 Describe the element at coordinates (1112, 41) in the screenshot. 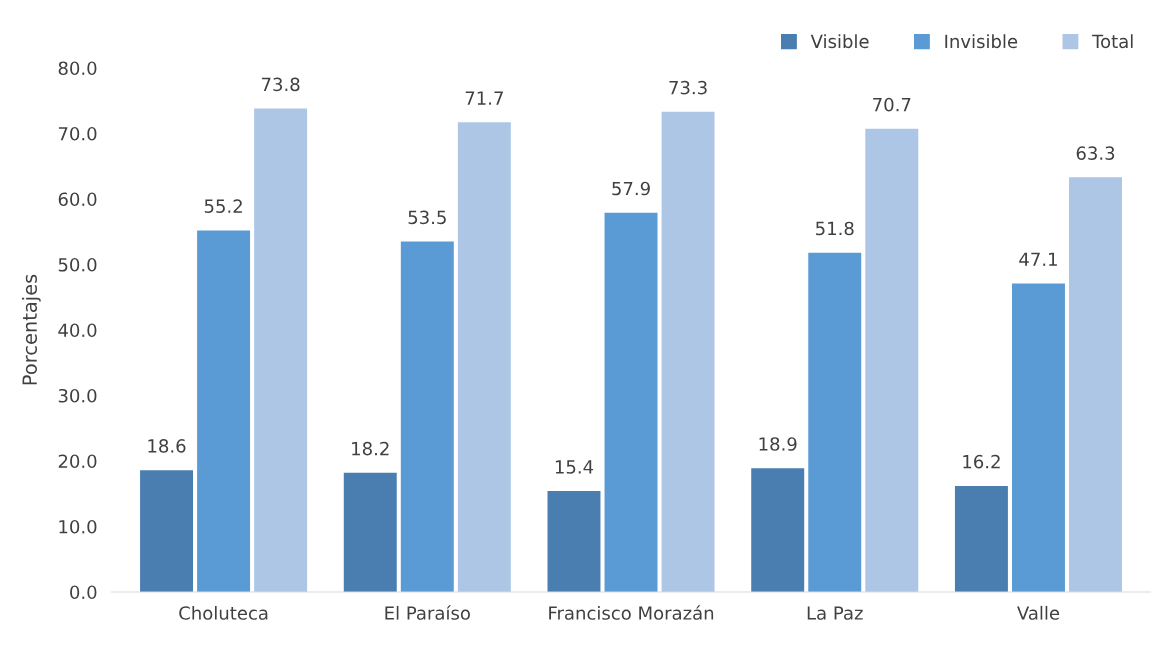

I see `legend-label: Total` at that location.